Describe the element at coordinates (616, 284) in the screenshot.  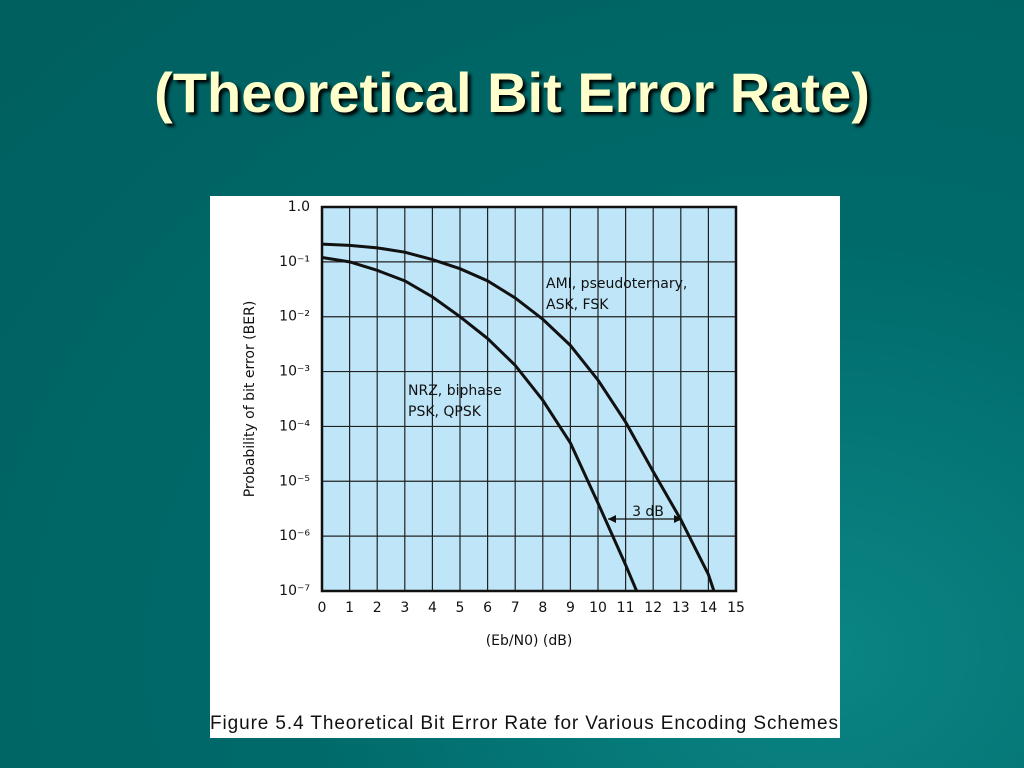
I see `annotation: AMI, pseudoternary,` at that location.